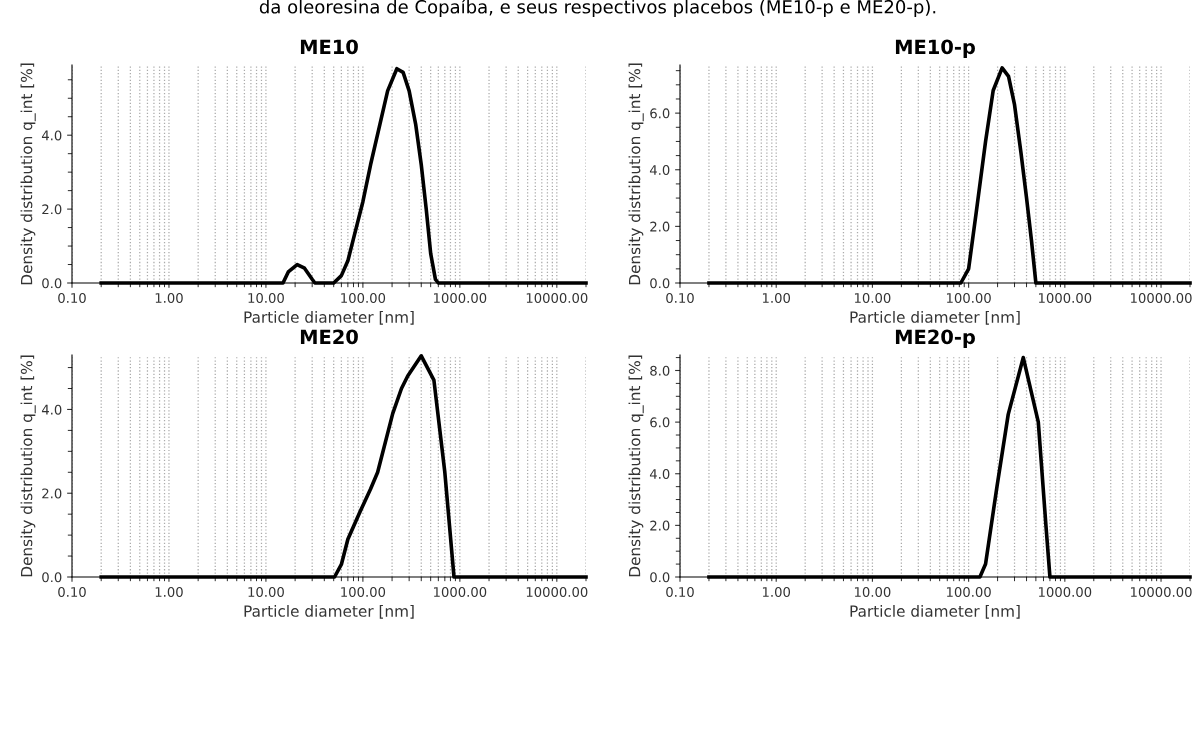 The width and height of the screenshot is (1196, 731). What do you see at coordinates (329, 47) in the screenshot?
I see `chart-title: ME10` at bounding box center [329, 47].